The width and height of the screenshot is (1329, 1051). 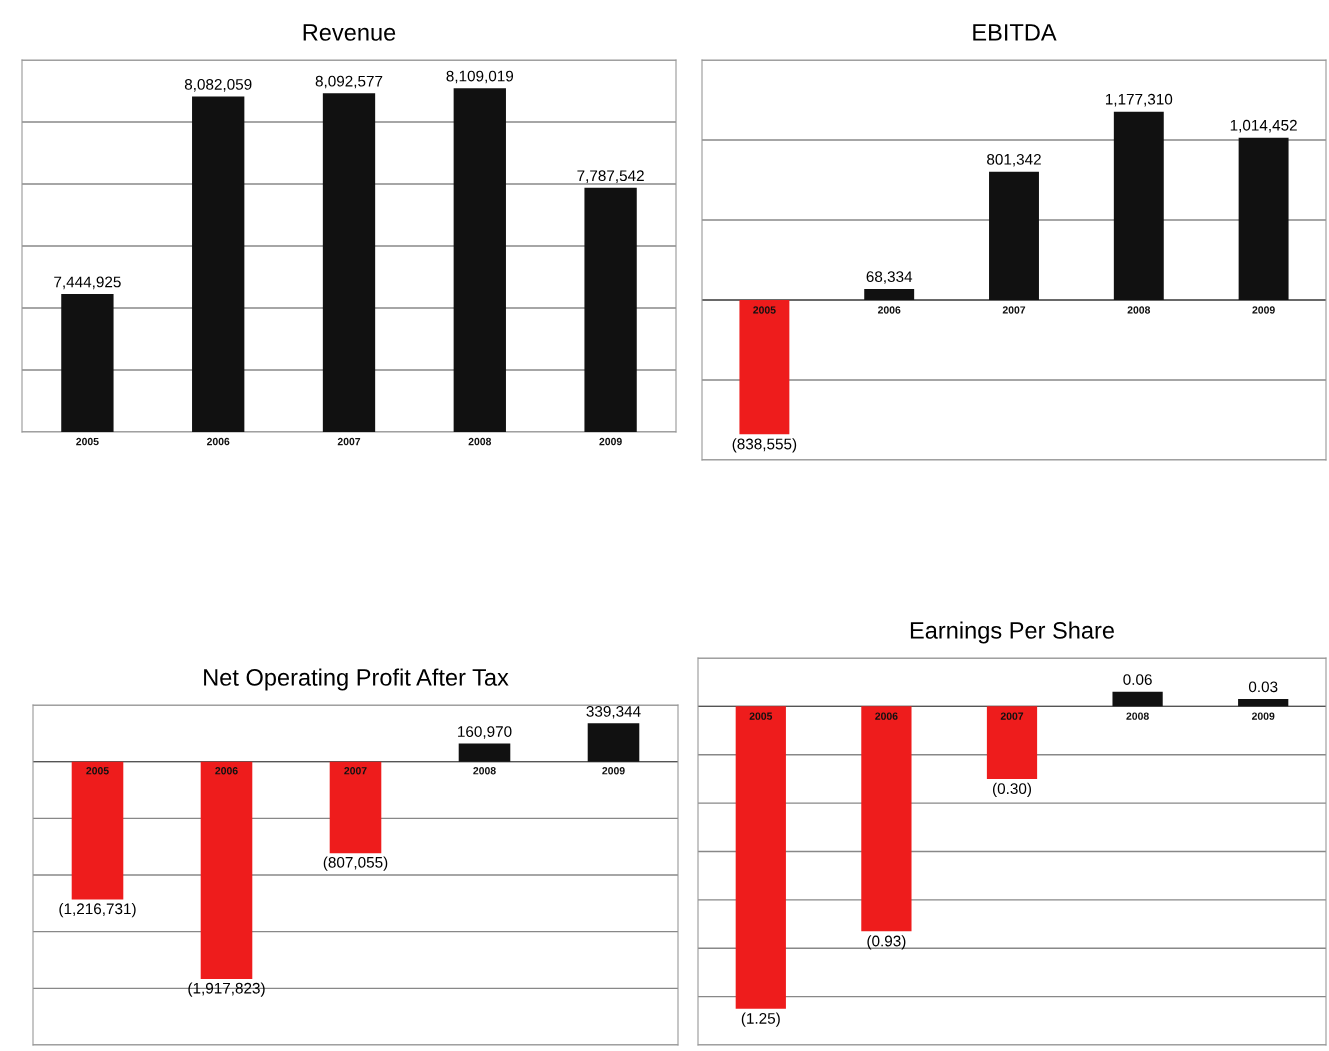 I want to click on data-label: 7,787,542, so click(x=610, y=176).